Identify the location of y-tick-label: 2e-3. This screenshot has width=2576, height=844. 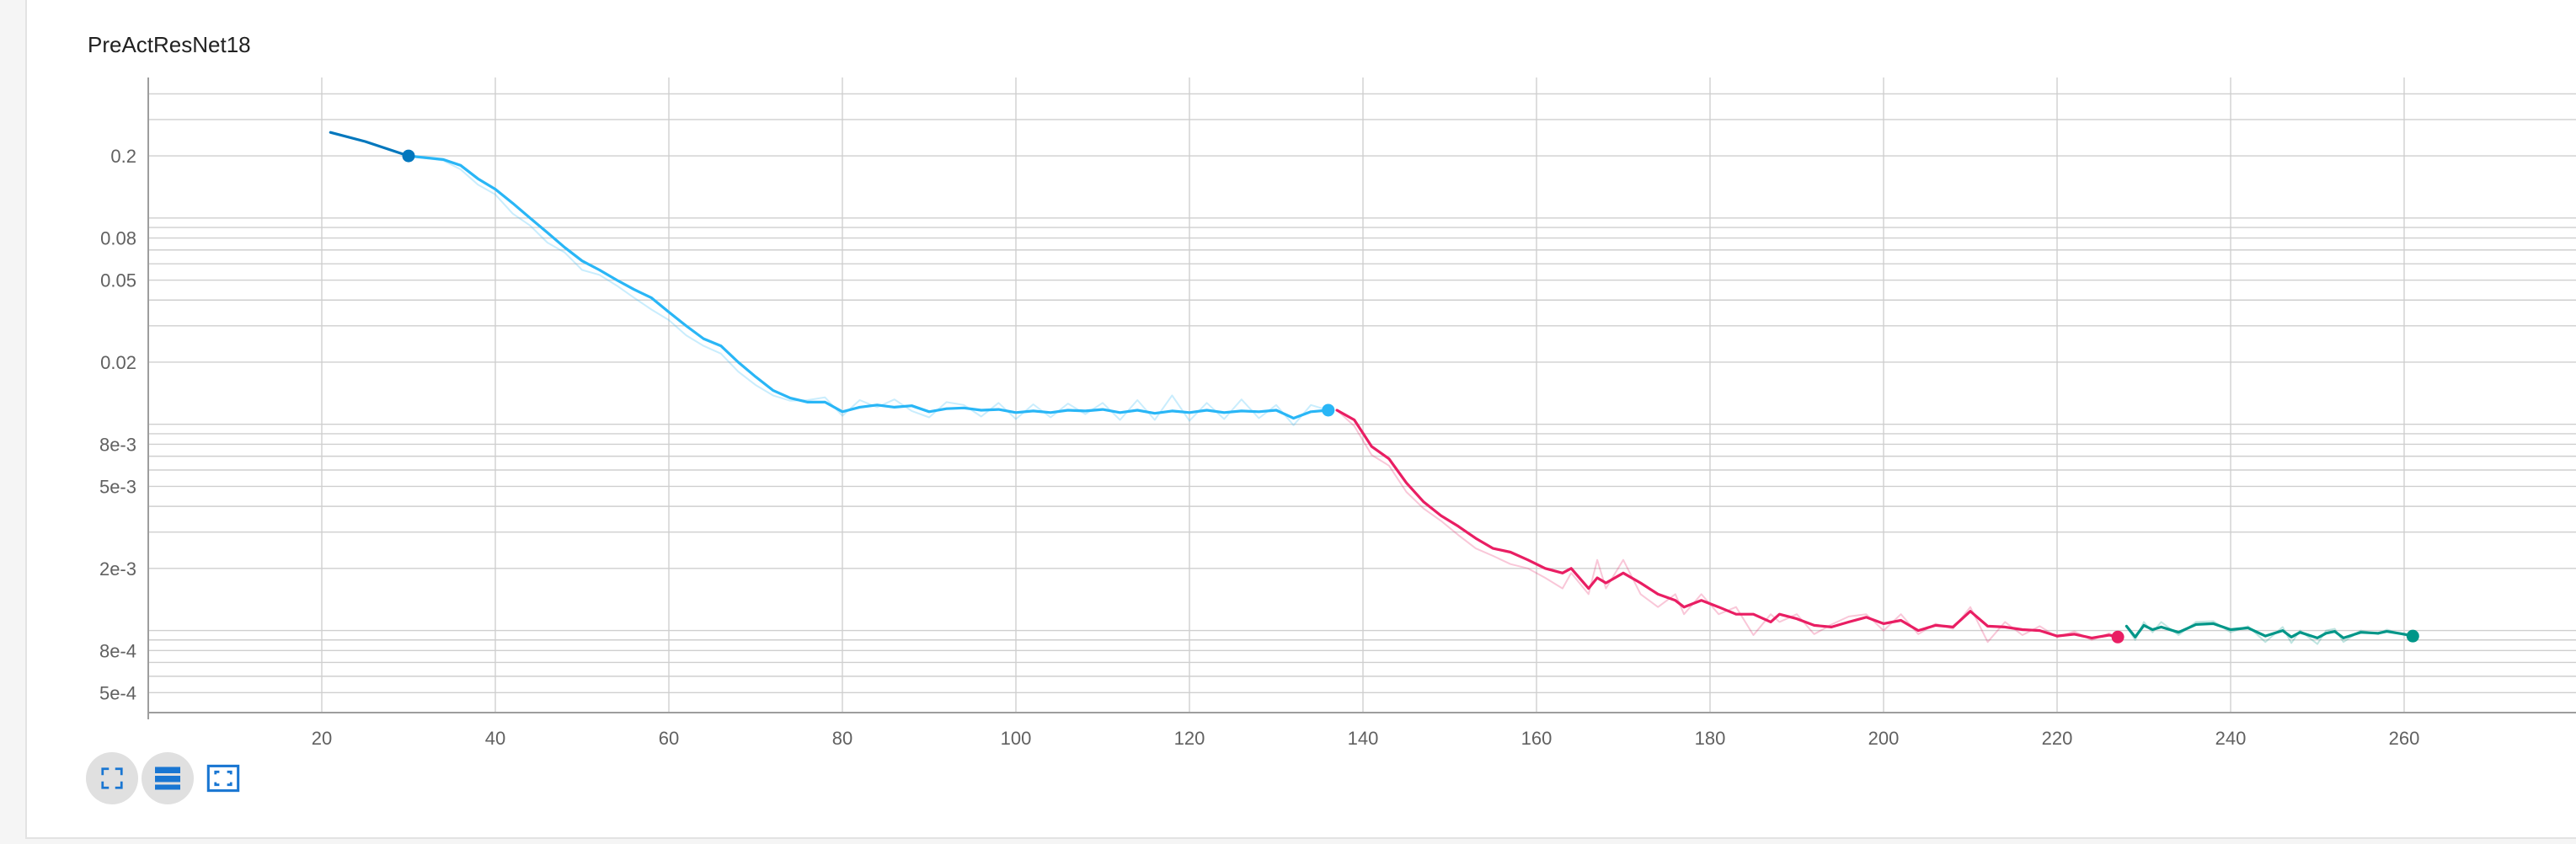
(117, 569).